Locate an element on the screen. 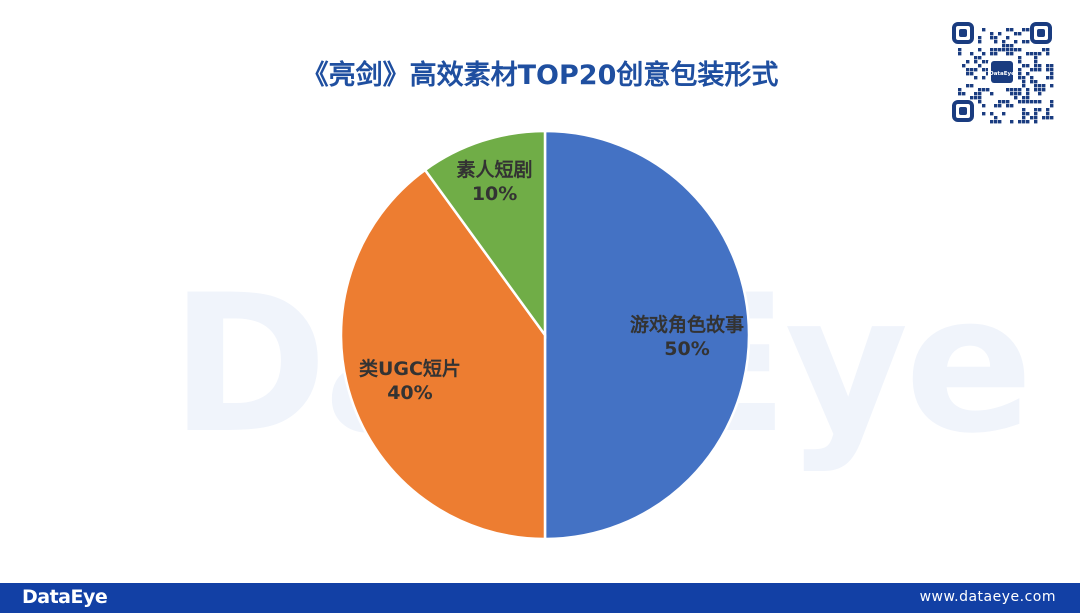 The image size is (1080, 613). footer-bar: DataEye www.dataeye.com is located at coordinates (540, 598).